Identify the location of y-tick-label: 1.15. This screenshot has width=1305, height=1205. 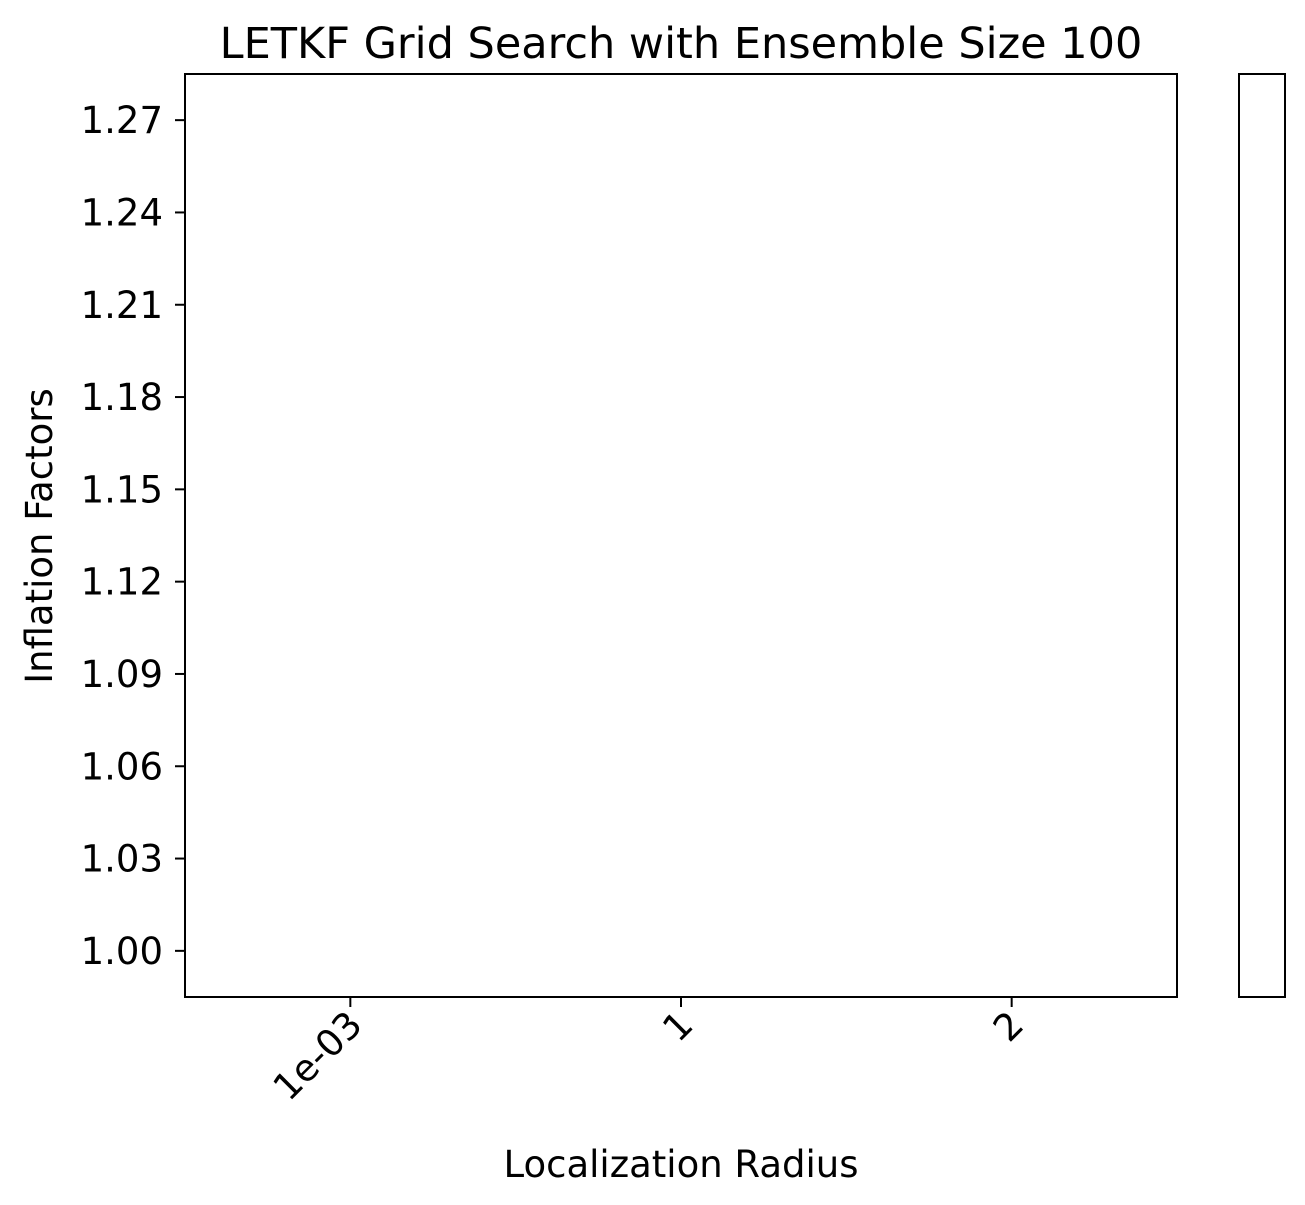
(122, 489).